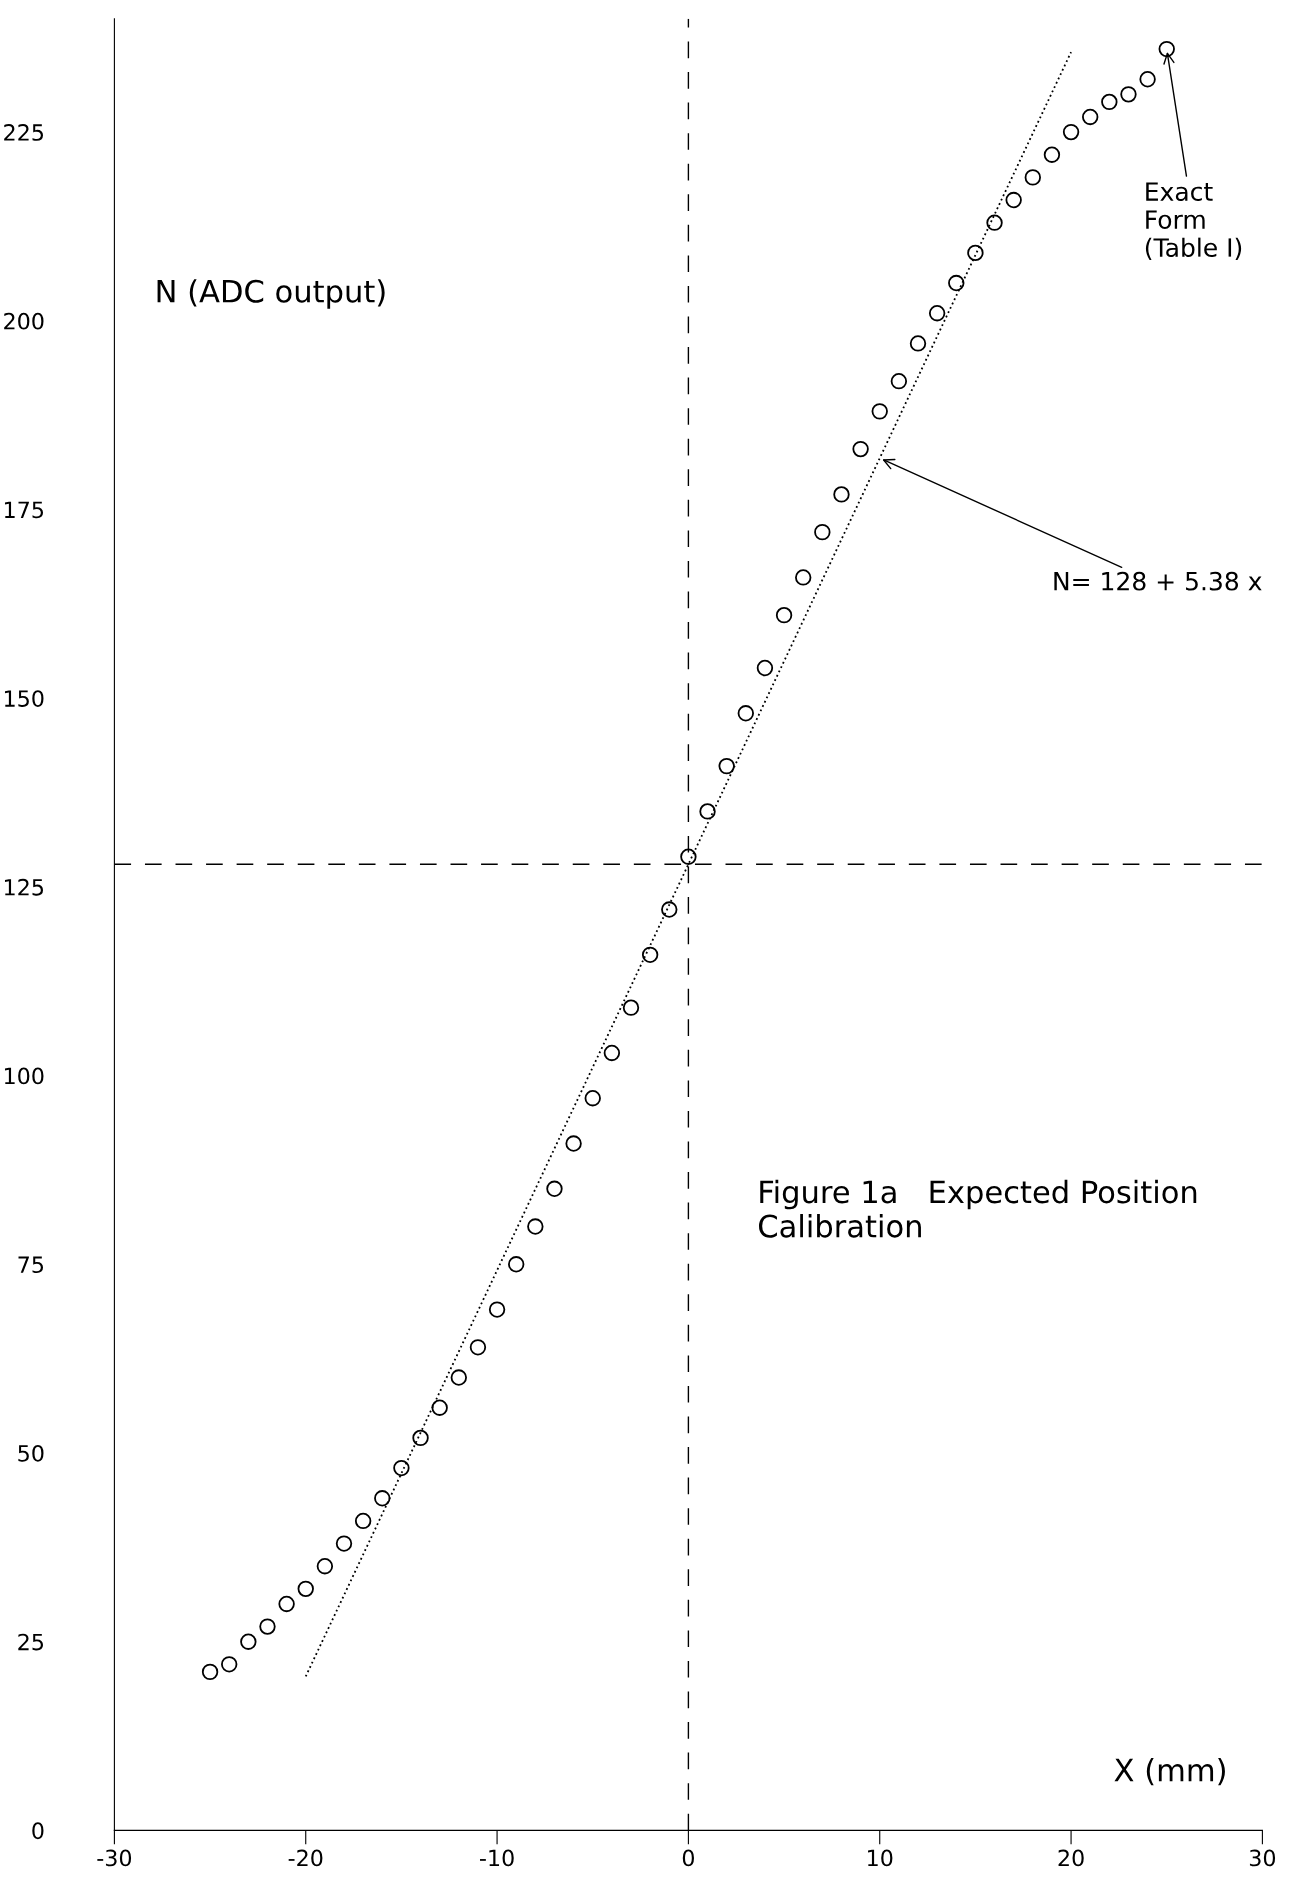  What do you see at coordinates (1262, 1858) in the screenshot?
I see `x-tick-label: 30` at bounding box center [1262, 1858].